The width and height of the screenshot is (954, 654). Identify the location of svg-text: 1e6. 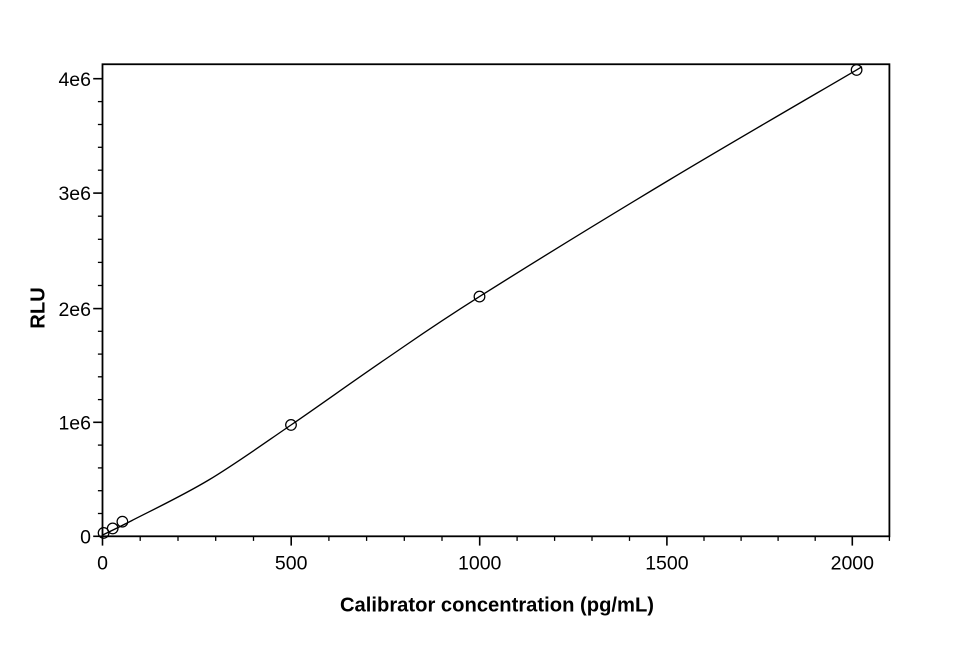
(74, 424).